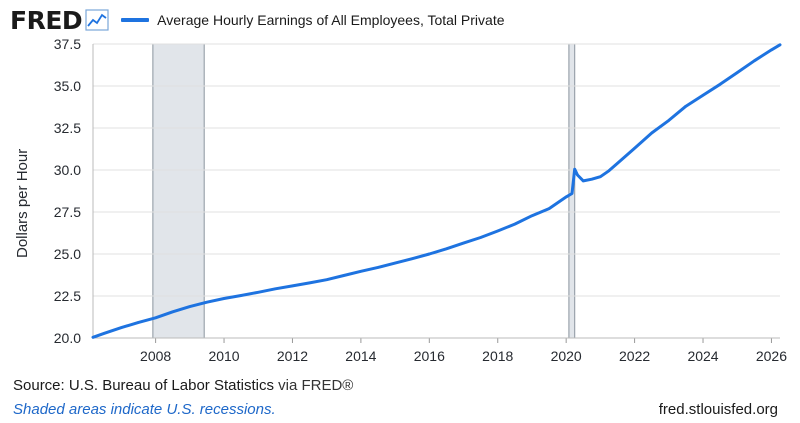  What do you see at coordinates (67, 212) in the screenshot?
I see `y-tick-label: 27.5` at bounding box center [67, 212].